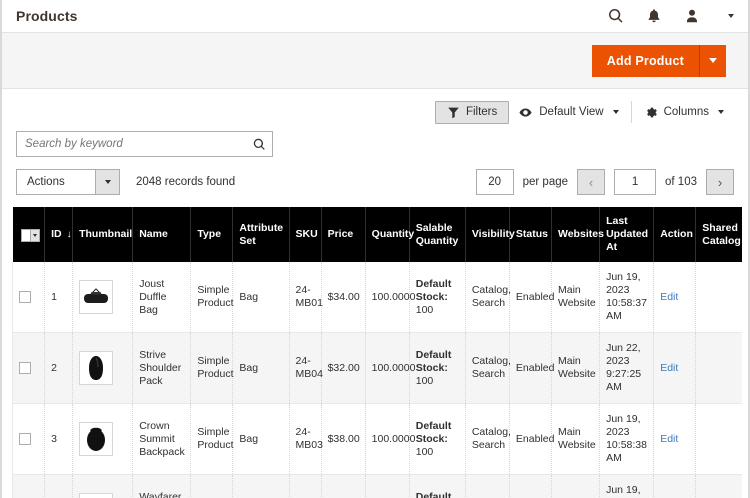  I want to click on user-account-icon, so click(692, 16).